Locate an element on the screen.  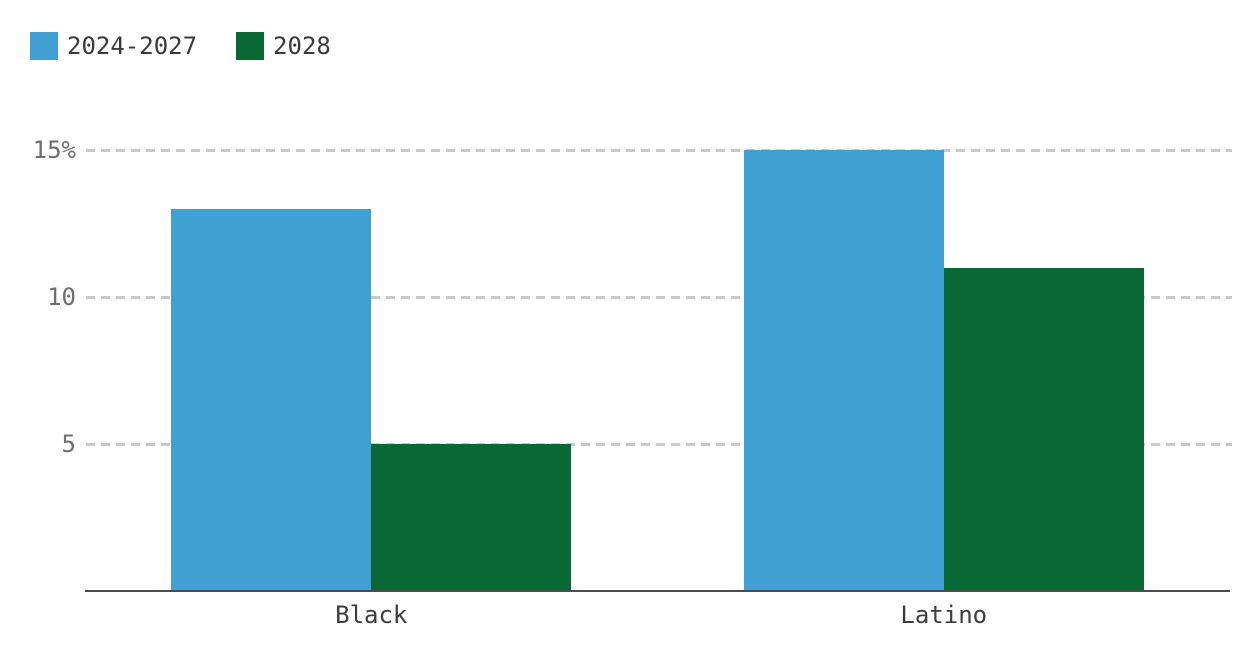
x-axis-line is located at coordinates (657, 591).